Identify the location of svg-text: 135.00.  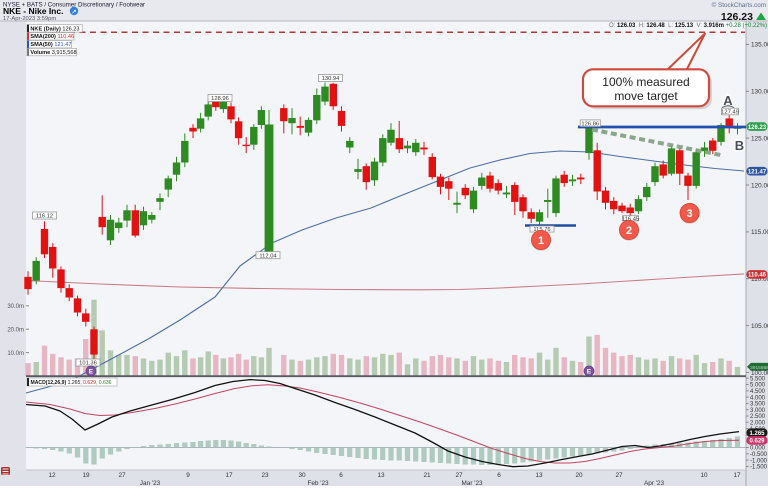
(759, 45).